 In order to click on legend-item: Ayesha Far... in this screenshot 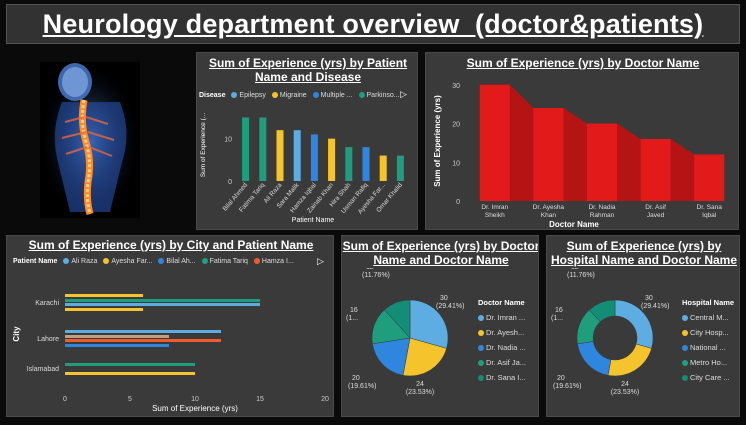, I will do `click(132, 261)`.